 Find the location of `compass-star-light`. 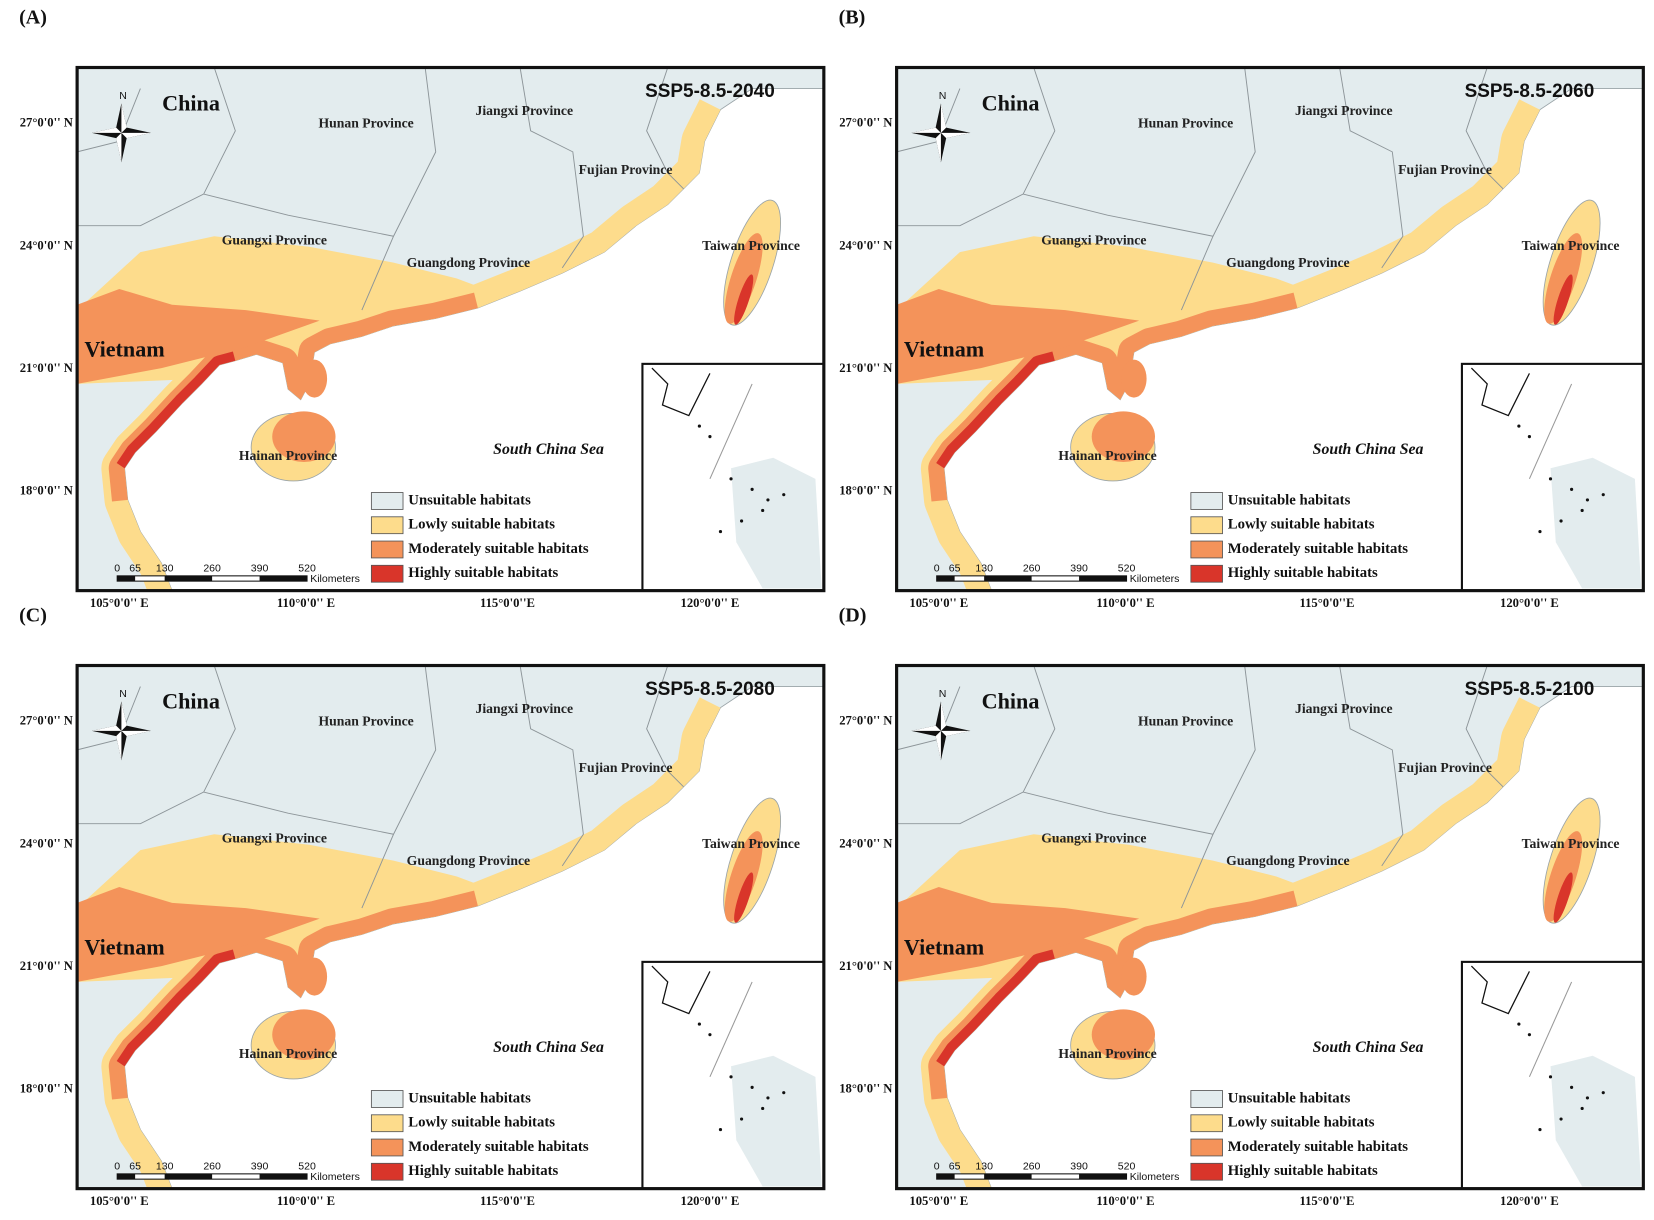

compass-star-light is located at coordinates (941, 133).